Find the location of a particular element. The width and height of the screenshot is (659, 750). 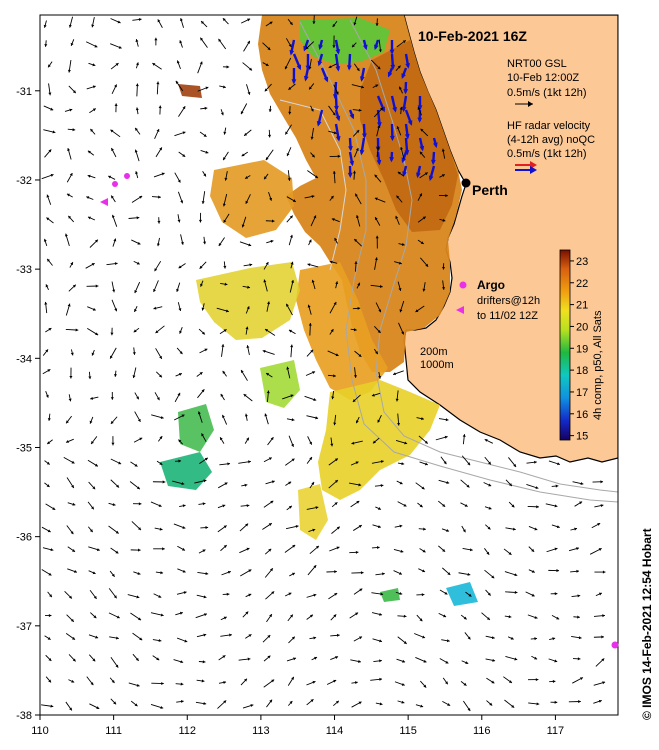

x-axis: 110 111 112 113 114 115 116 117 is located at coordinates (297, 726).